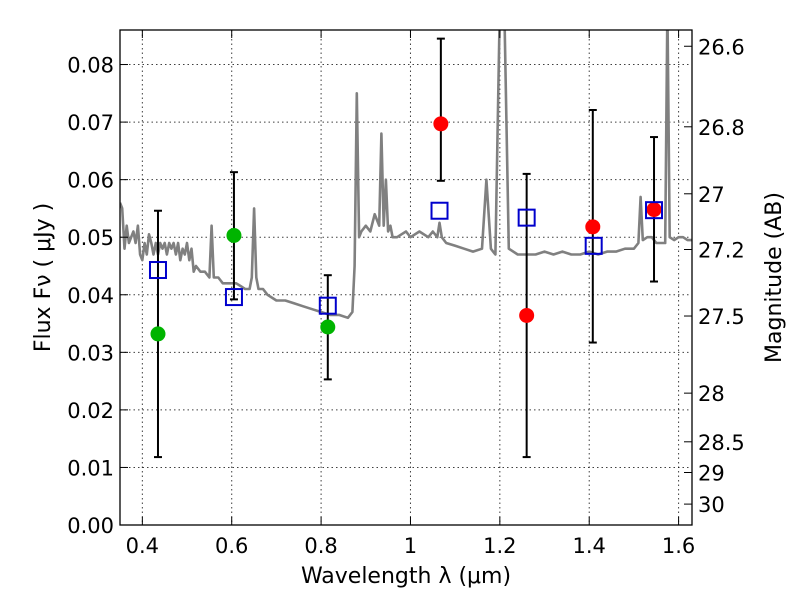 This screenshot has width=800, height=600. Describe the element at coordinates (90, 123) in the screenshot. I see `y-tick-label: 0.07` at that location.